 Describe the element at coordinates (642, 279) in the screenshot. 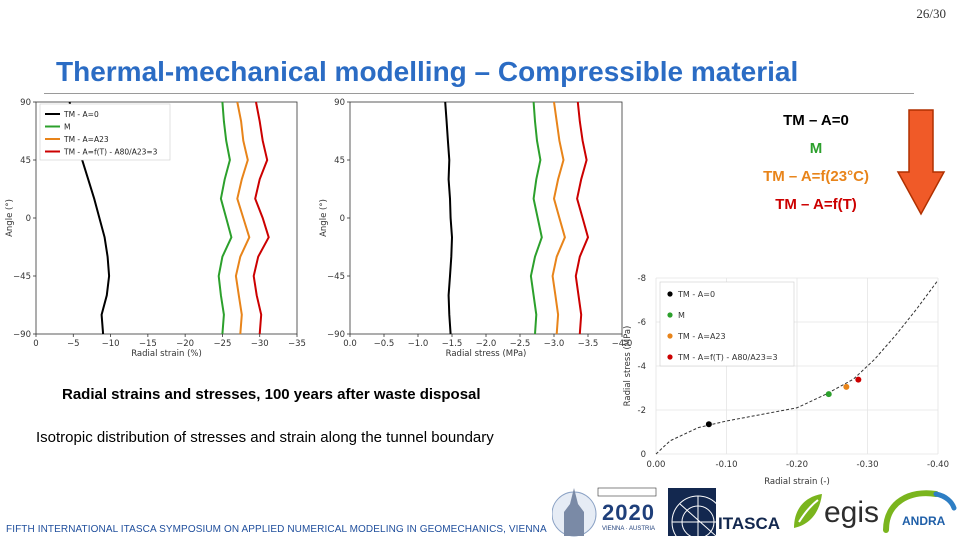

I see `y-tick-label: -8` at that location.